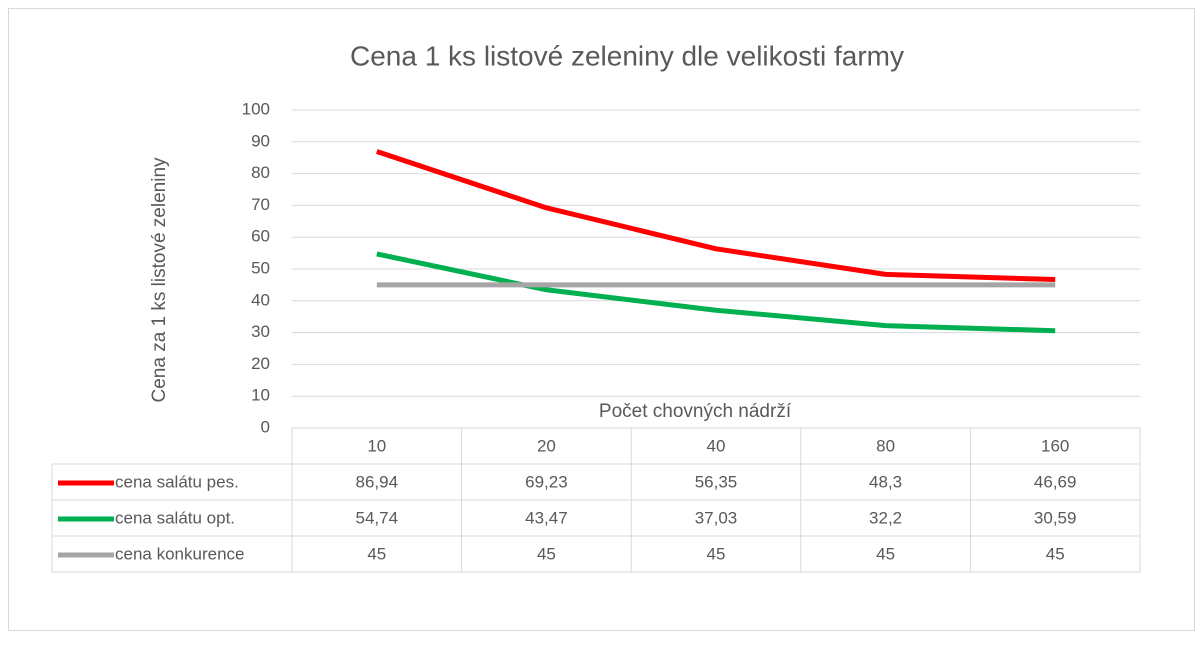 This screenshot has height=645, width=1203. I want to click on table-value: 30,59, so click(1055, 517).